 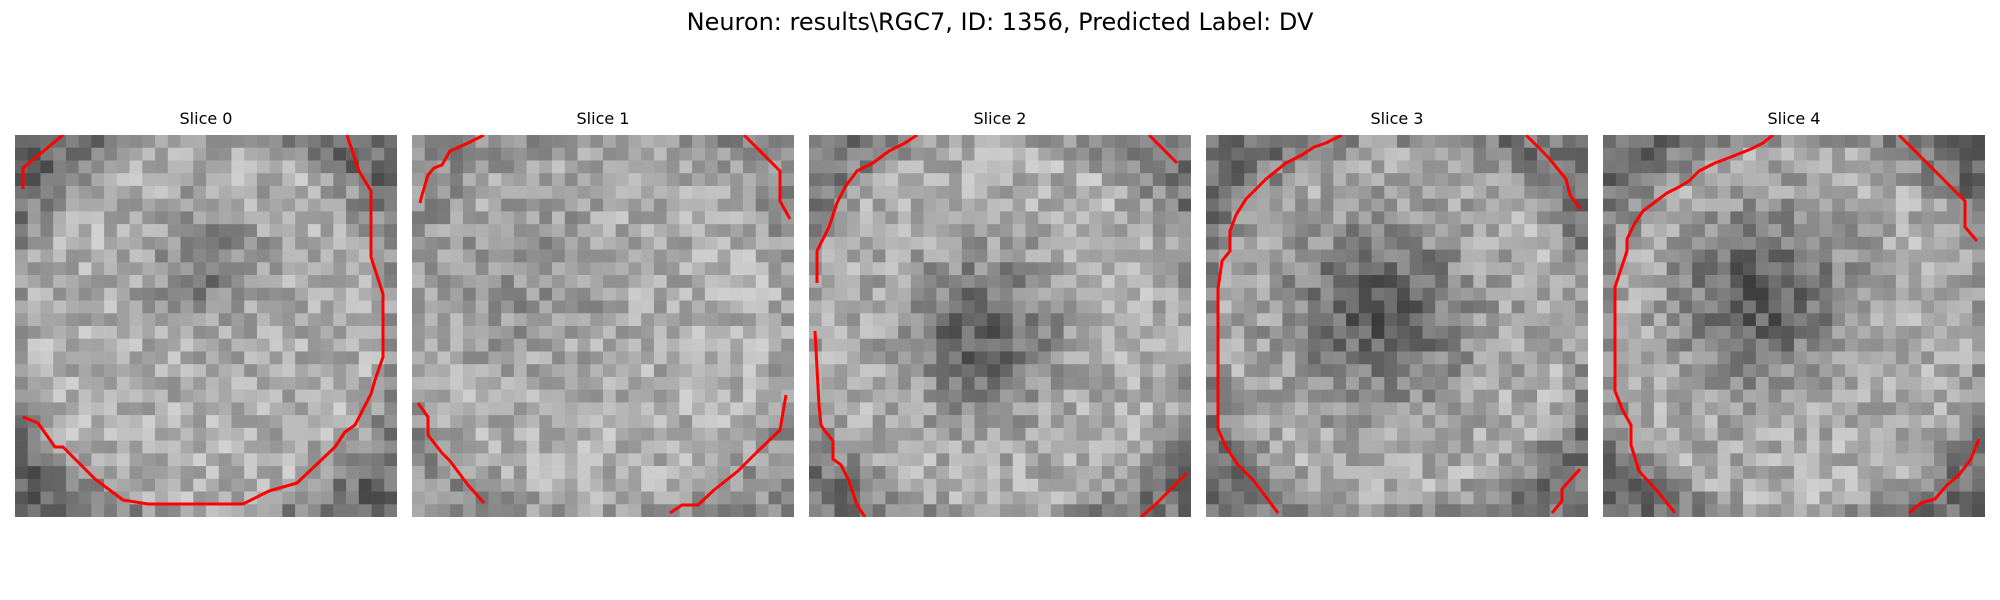 What do you see at coordinates (1397, 118) in the screenshot?
I see `slice-title: Slice 3` at bounding box center [1397, 118].